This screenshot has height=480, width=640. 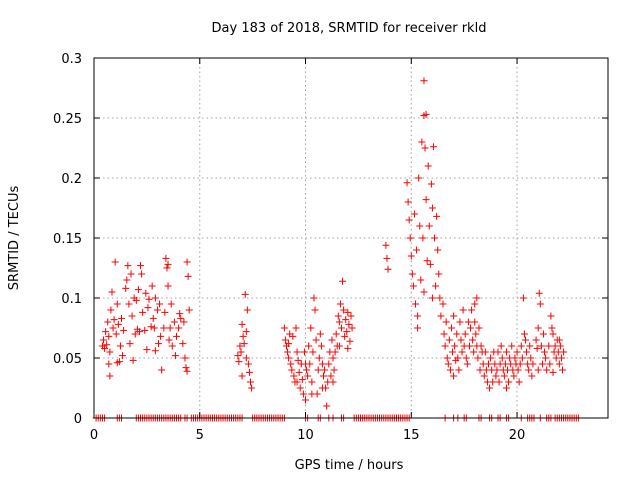 I want to click on x-tick-label: 15, so click(x=411, y=435).